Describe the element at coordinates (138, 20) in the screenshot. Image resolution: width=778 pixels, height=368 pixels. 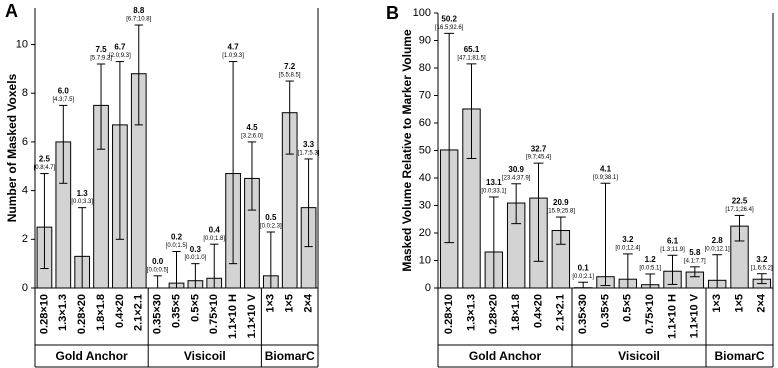
I see `ci-label: [6.7;10.8]` at that location.